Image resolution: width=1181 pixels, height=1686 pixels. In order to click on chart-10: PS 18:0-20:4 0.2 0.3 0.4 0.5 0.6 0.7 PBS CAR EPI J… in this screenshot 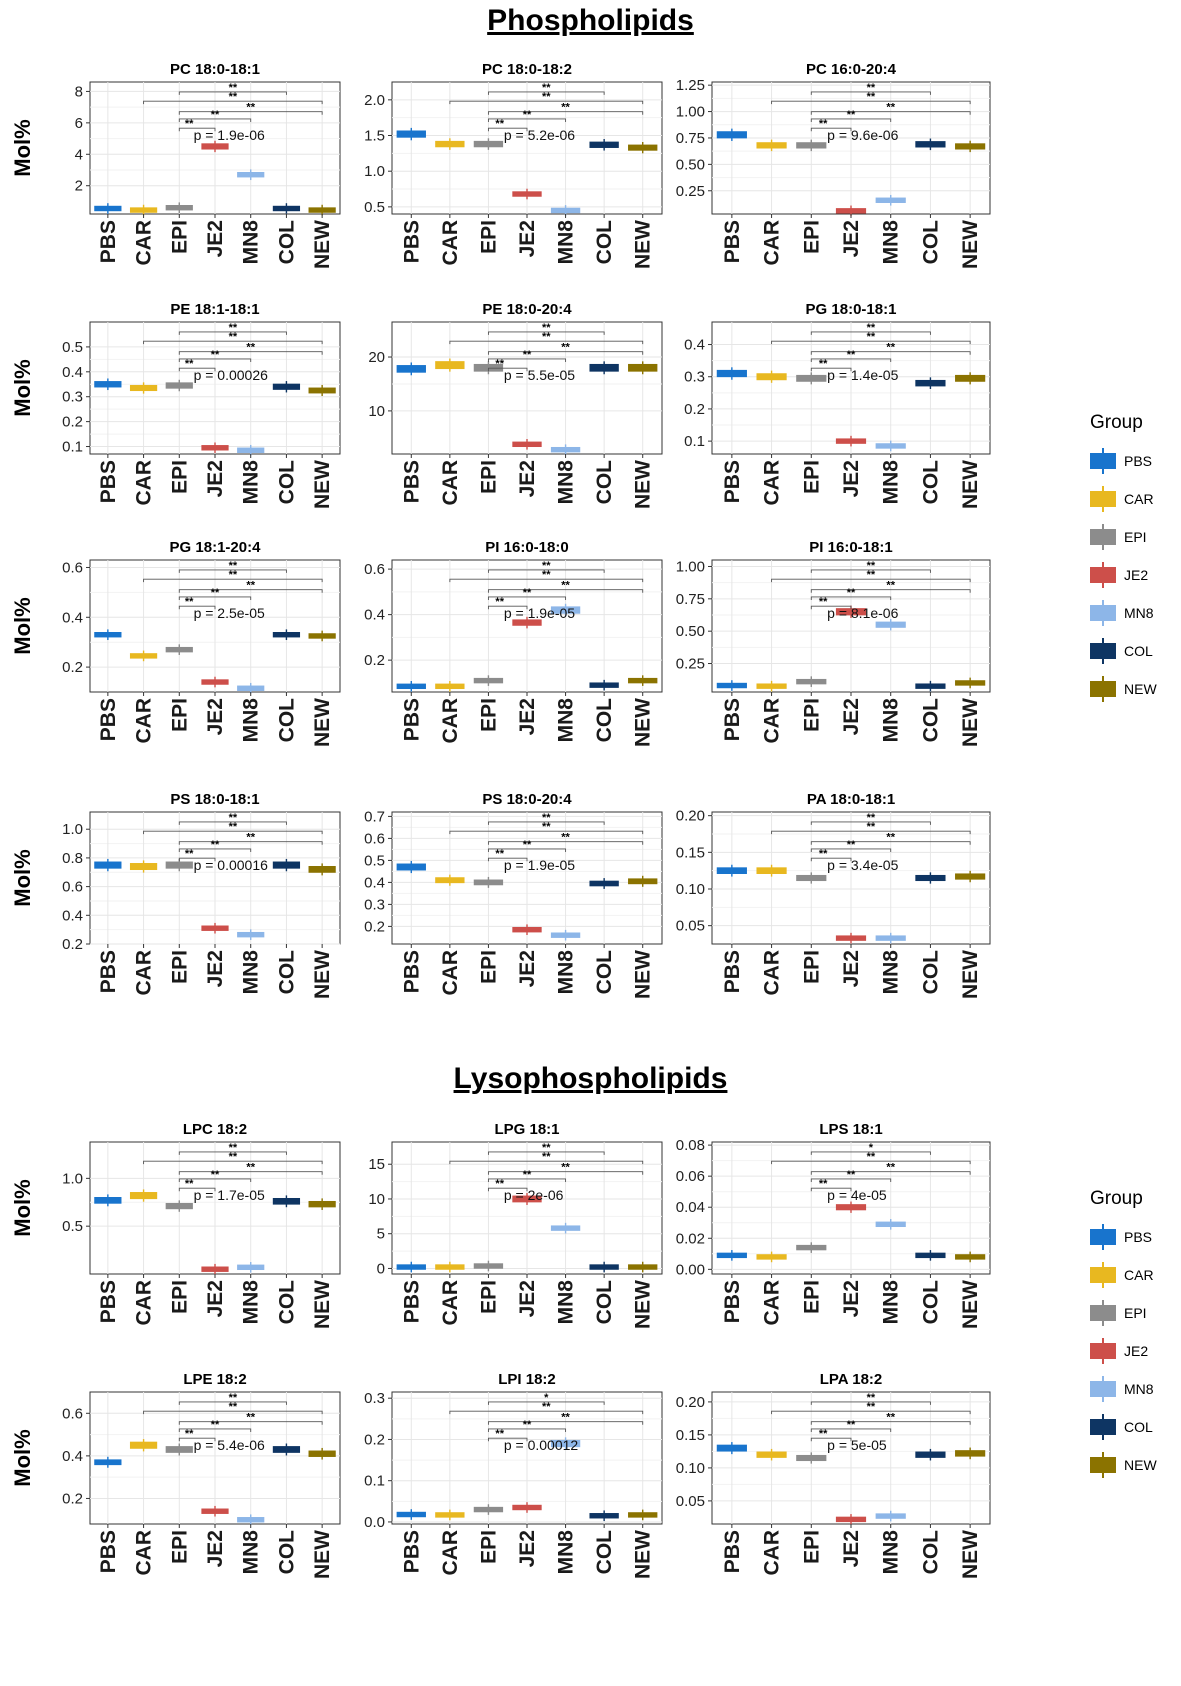, I will do `click(513, 895)`.